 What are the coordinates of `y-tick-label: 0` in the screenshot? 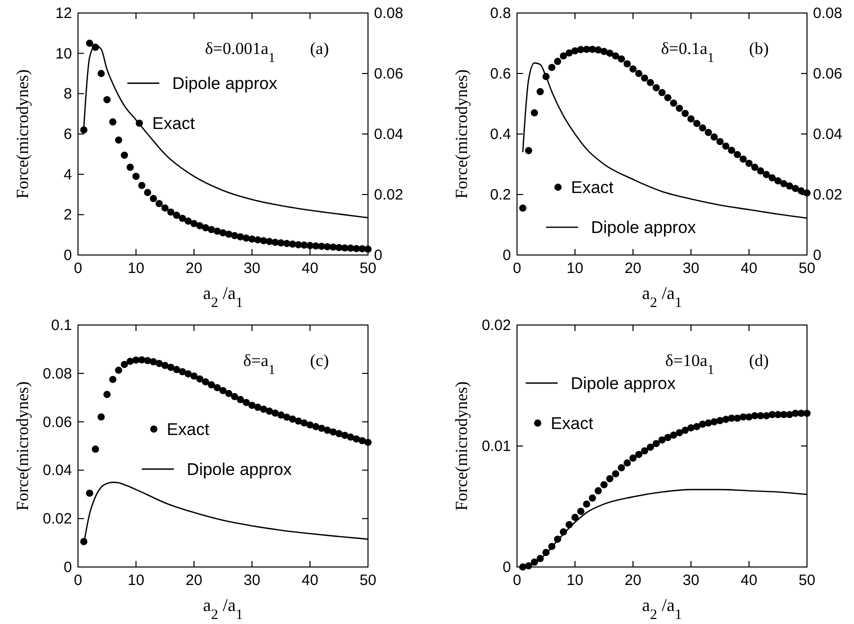 It's located at (506, 567).